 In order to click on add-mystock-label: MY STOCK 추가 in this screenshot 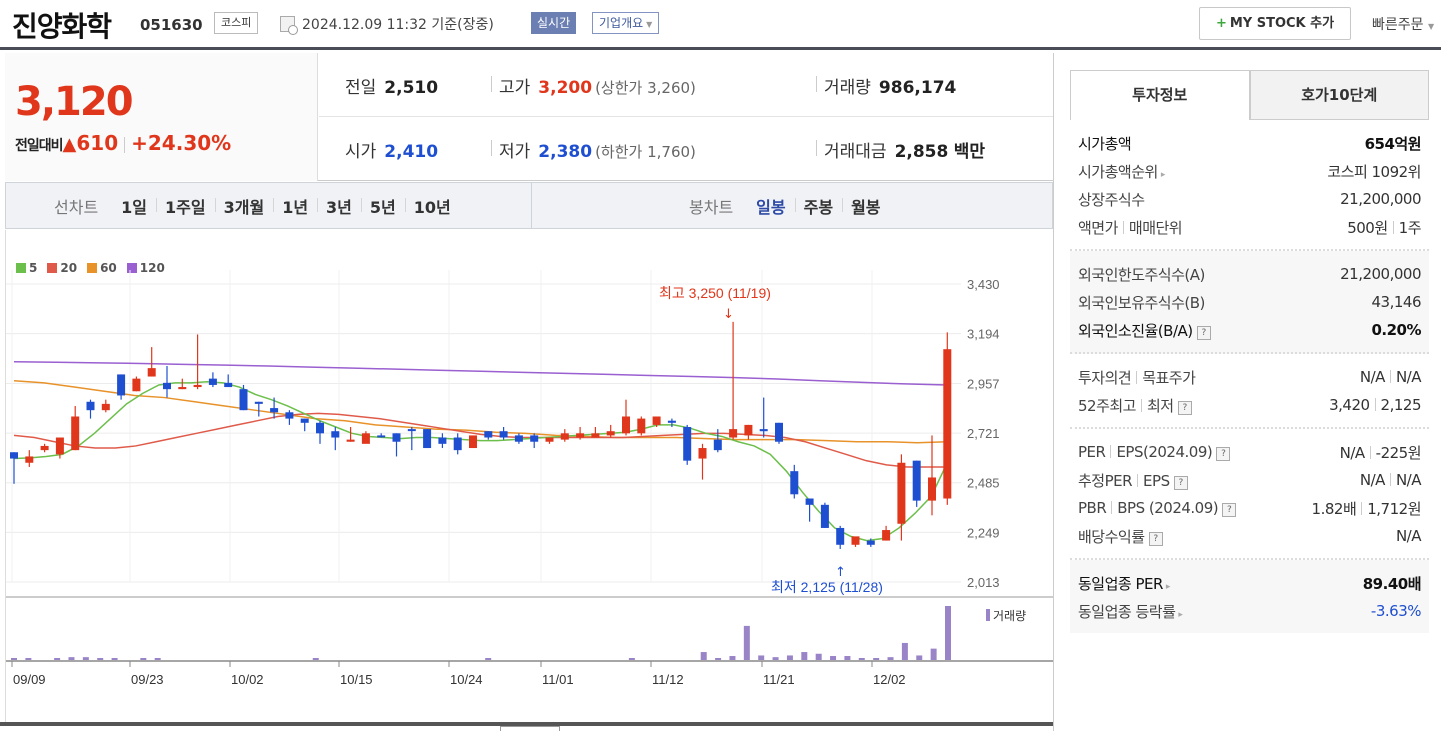, I will do `click(1282, 23)`.